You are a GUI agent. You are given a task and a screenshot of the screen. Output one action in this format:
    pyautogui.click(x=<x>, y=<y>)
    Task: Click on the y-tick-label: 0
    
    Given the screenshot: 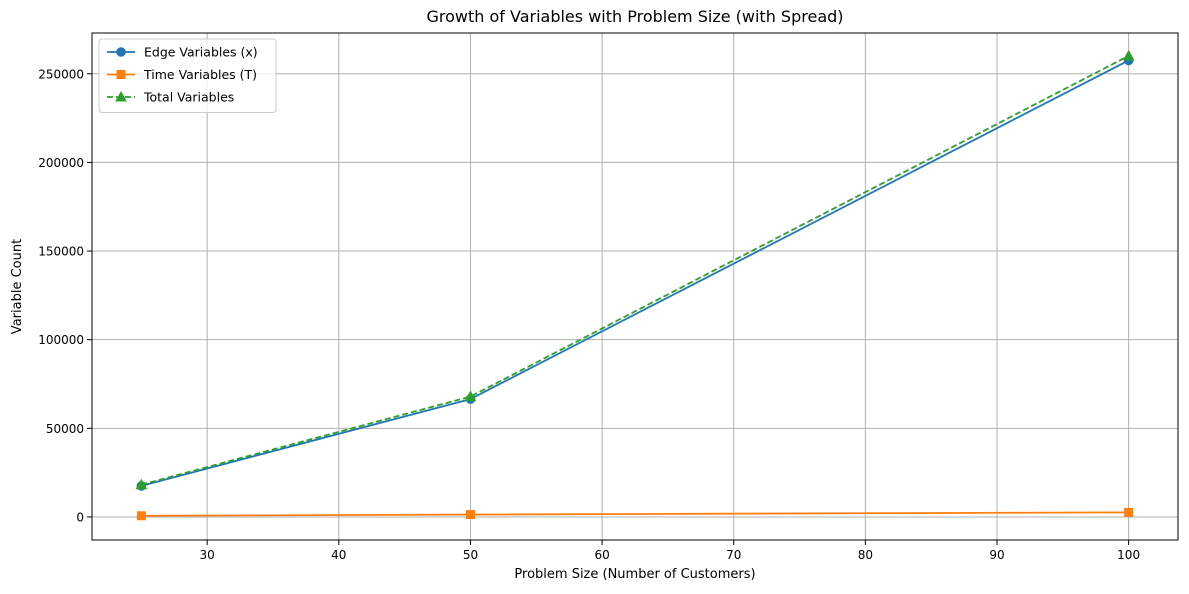 What is the action you would take?
    pyautogui.click(x=80, y=517)
    